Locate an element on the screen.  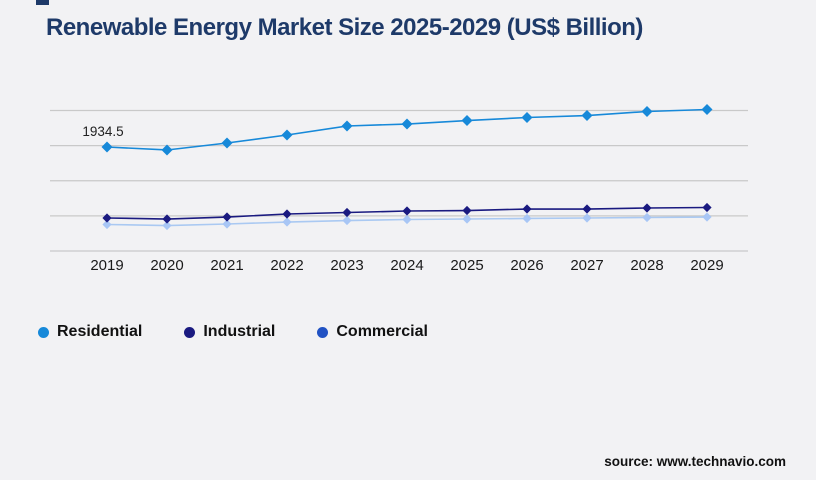
commercial-marker-2021 is located at coordinates (227, 224).